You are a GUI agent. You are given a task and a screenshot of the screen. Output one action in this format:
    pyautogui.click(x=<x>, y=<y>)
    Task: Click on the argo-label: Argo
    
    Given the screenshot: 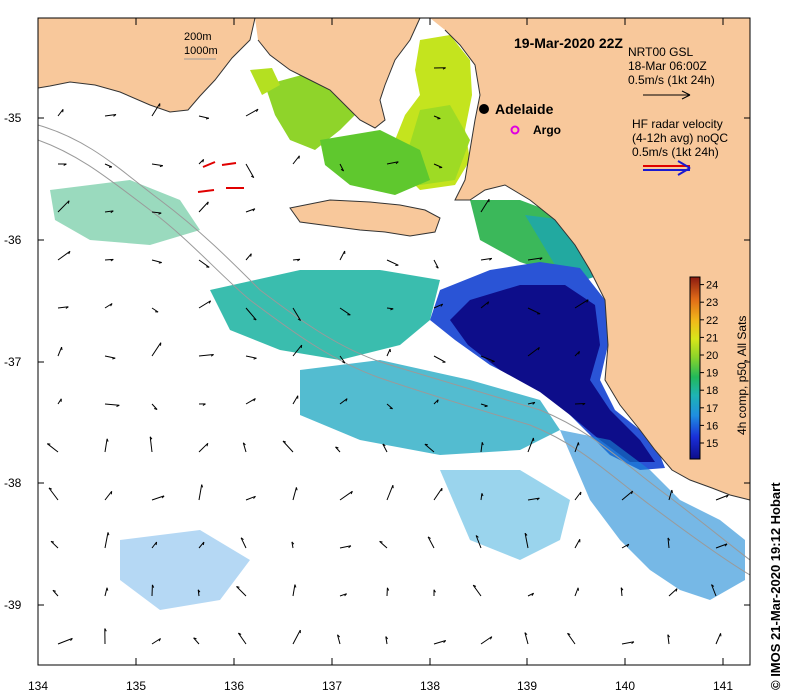 What is the action you would take?
    pyautogui.click(x=547, y=130)
    